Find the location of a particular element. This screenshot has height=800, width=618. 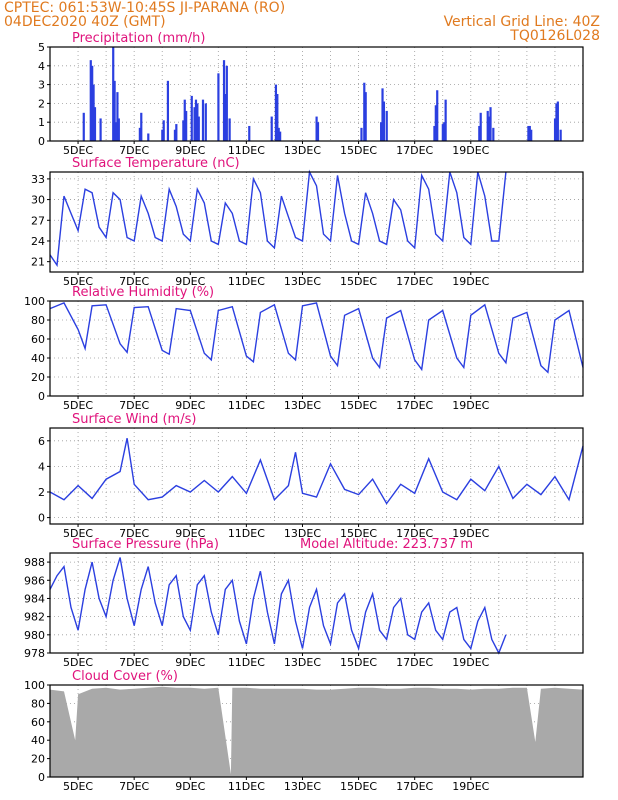

y-tick-label: 980 is located at coordinates (34, 635).